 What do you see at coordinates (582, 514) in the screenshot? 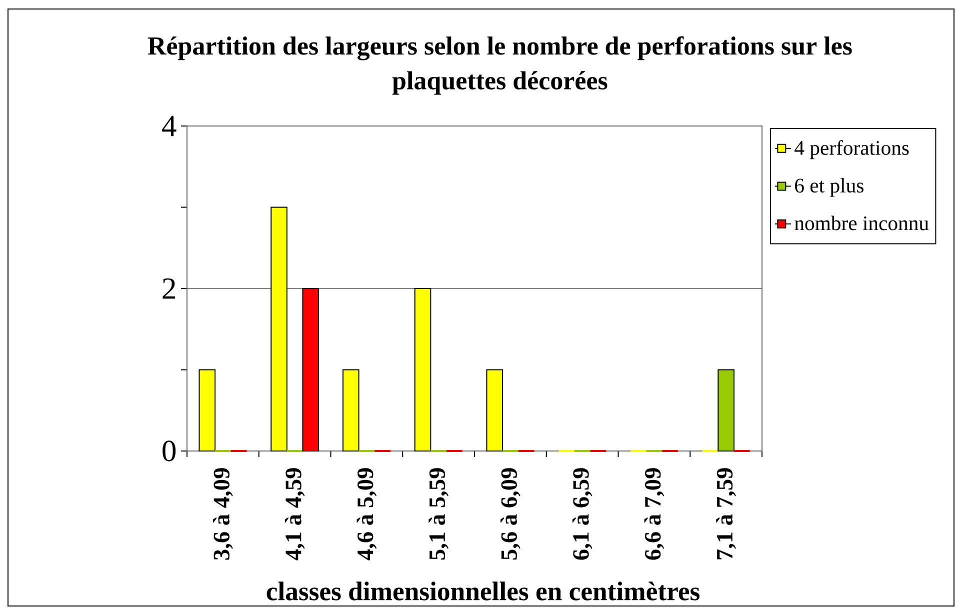
I see `x-tick-label: 6,1 à 6,59` at bounding box center [582, 514].